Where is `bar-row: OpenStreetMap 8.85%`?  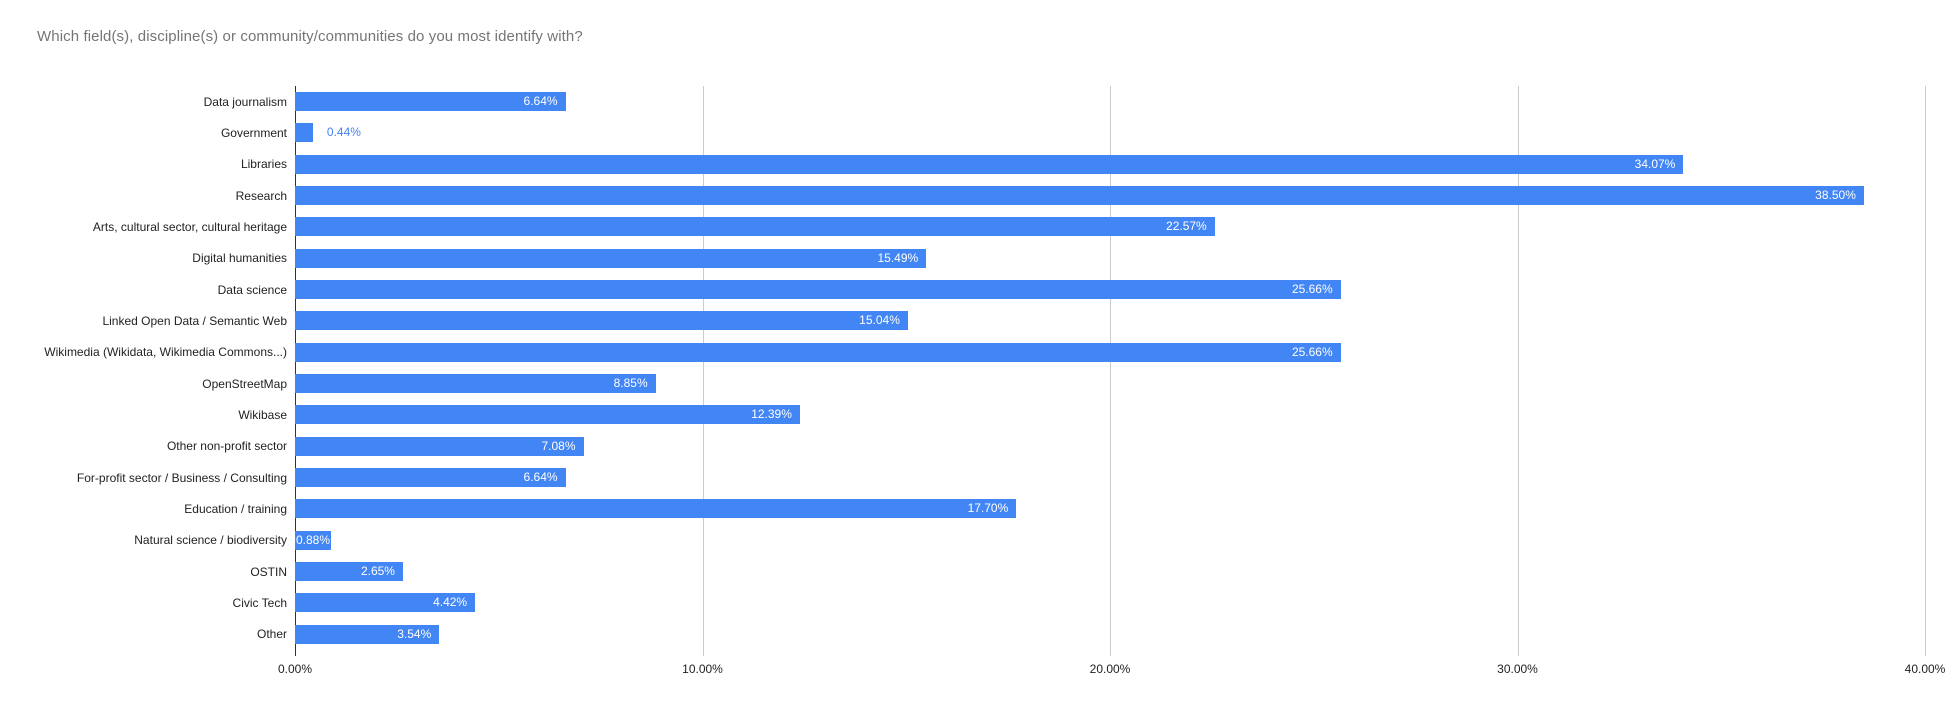
bar-row: OpenStreetMap 8.85% is located at coordinates (980, 383).